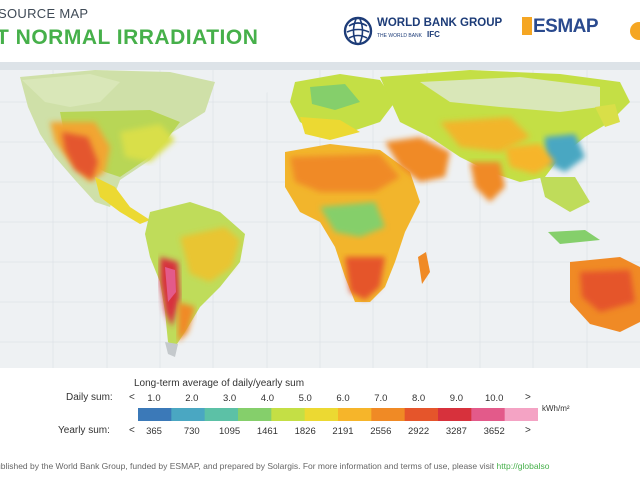 The width and height of the screenshot is (640, 480). Describe the element at coordinates (556, 408) in the screenshot. I see `unit-label: kWh/m²` at that location.